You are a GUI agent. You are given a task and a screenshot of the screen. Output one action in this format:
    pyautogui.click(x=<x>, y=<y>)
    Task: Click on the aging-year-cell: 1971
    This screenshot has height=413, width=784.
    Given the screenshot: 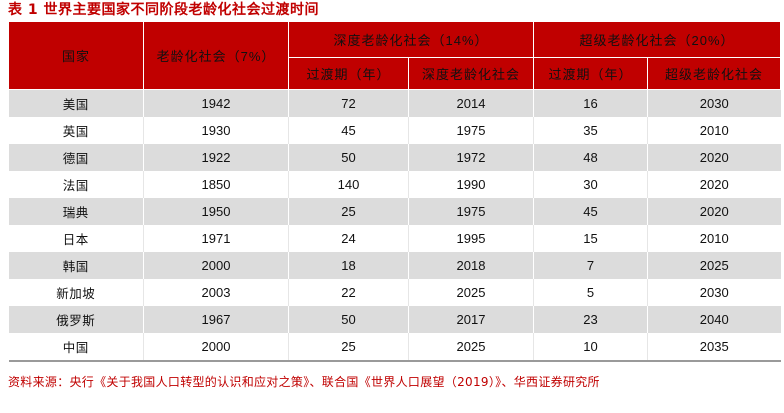 What is the action you would take?
    pyautogui.click(x=216, y=238)
    